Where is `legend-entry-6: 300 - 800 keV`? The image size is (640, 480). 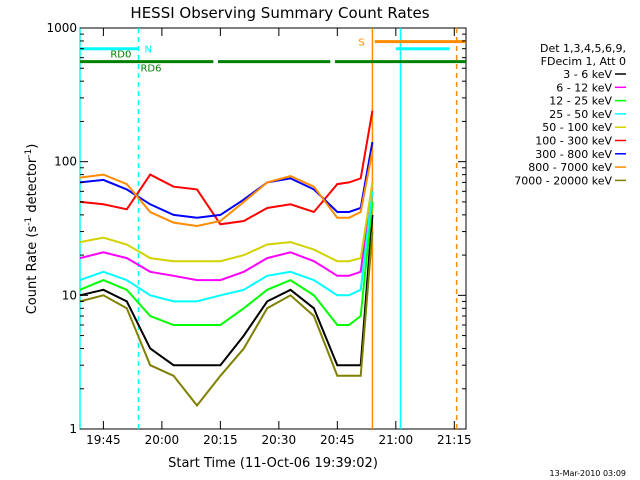 legend-entry-6: 300 - 800 keV is located at coordinates (573, 154).